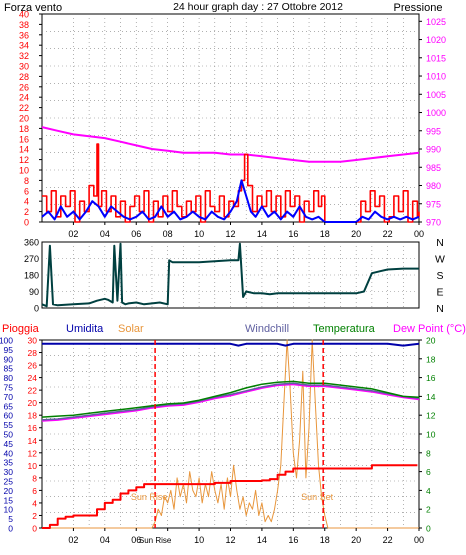 This screenshot has width=466, height=555. What do you see at coordinates (428, 529) in the screenshot?
I see `temperature-axis-tick-label: 0` at bounding box center [428, 529].